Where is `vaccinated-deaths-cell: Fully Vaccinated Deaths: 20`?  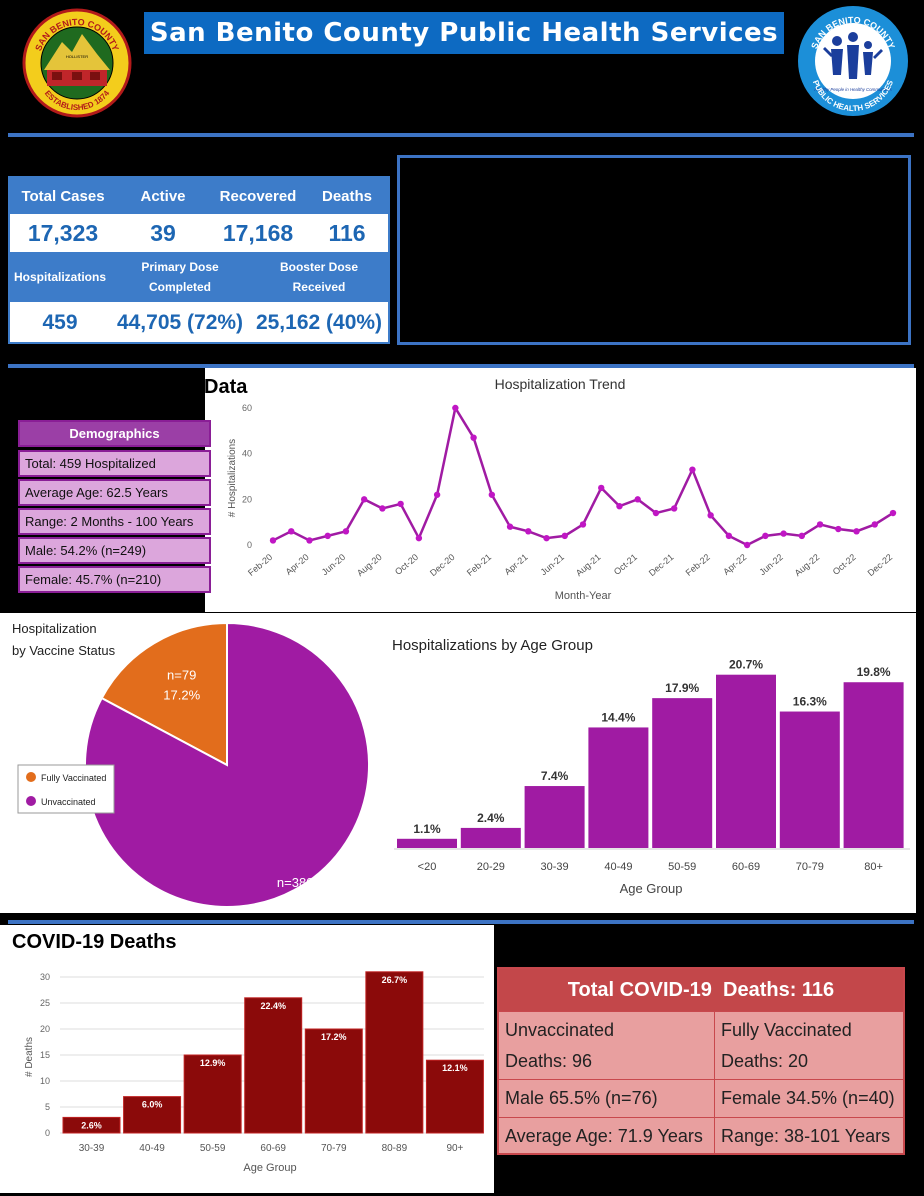 vaccinated-deaths-cell: Fully Vaccinated Deaths: 20 is located at coordinates (809, 1045).